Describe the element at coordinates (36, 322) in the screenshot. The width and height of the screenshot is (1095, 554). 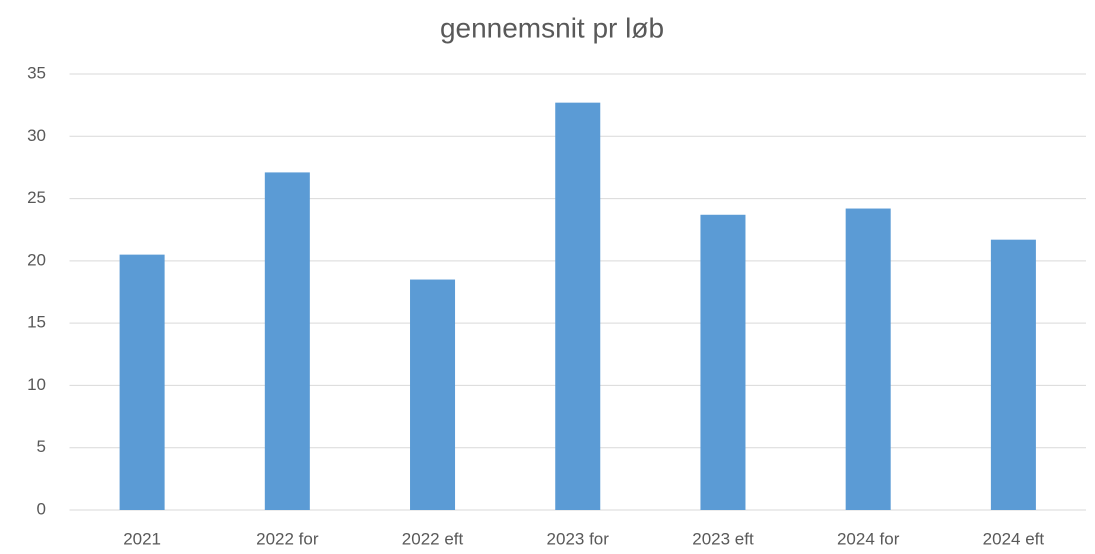
I see `y-tick-label: 15` at that location.